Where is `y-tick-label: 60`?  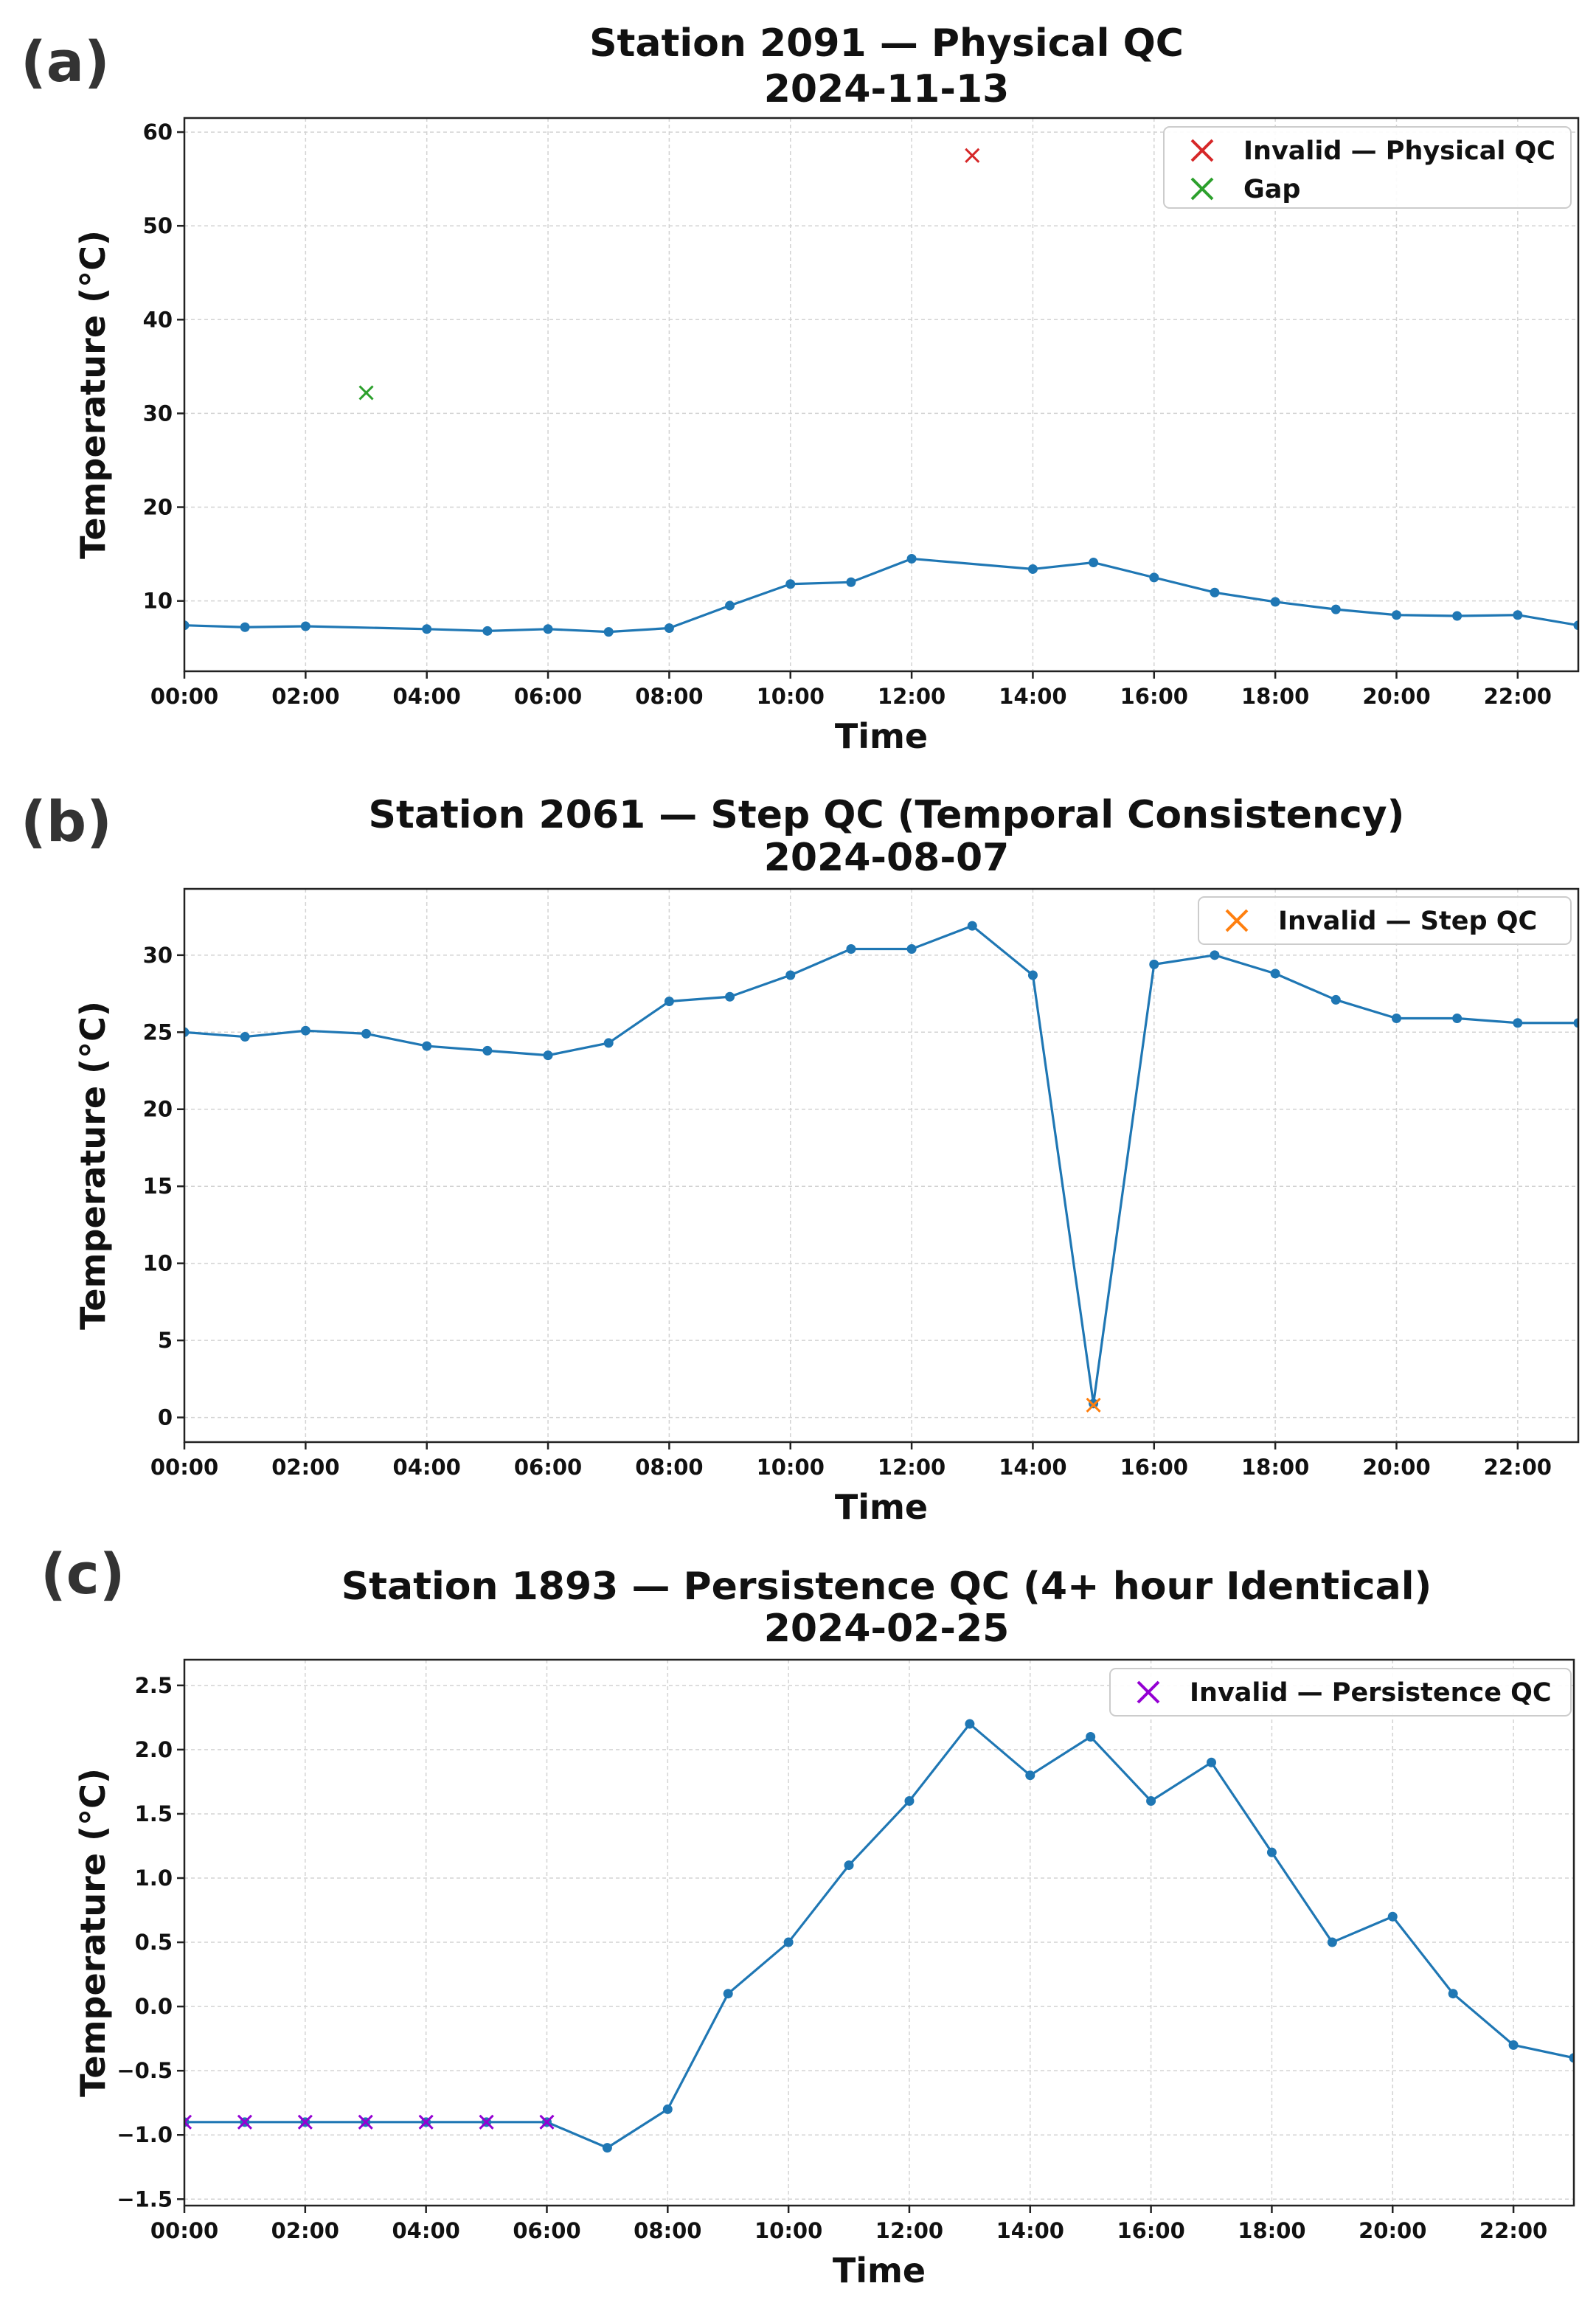 y-tick-label: 60 is located at coordinates (158, 132).